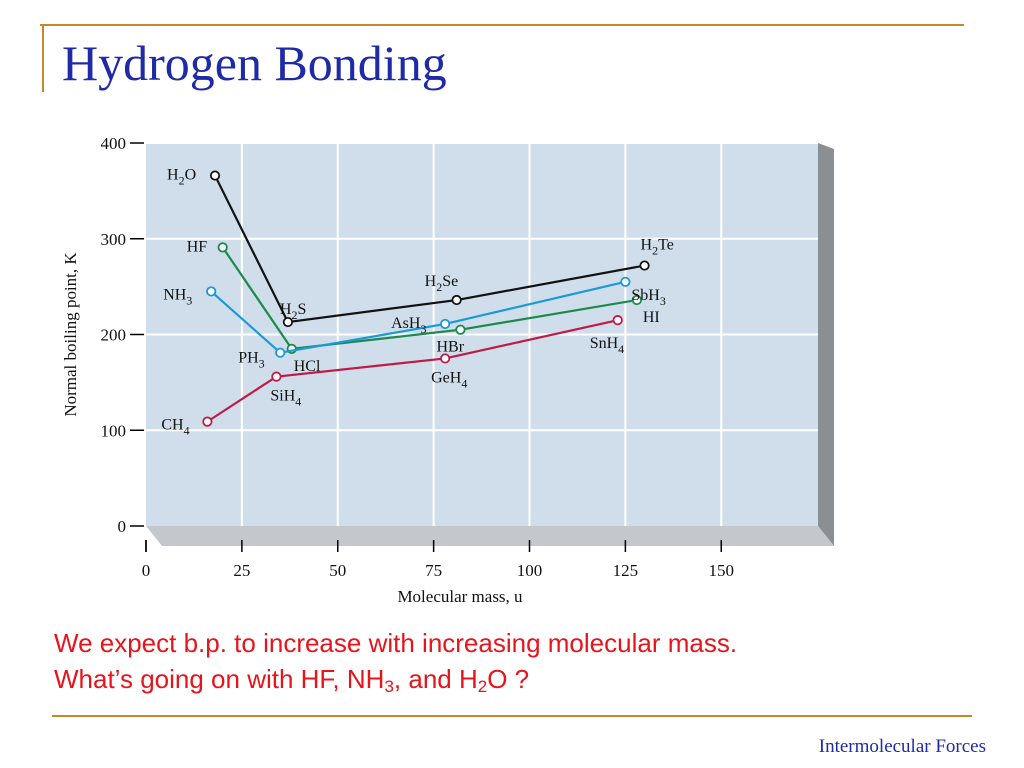 The width and height of the screenshot is (1024, 768). Describe the element at coordinates (177, 296) in the screenshot. I see `point-label-nh3: NH3` at that location.